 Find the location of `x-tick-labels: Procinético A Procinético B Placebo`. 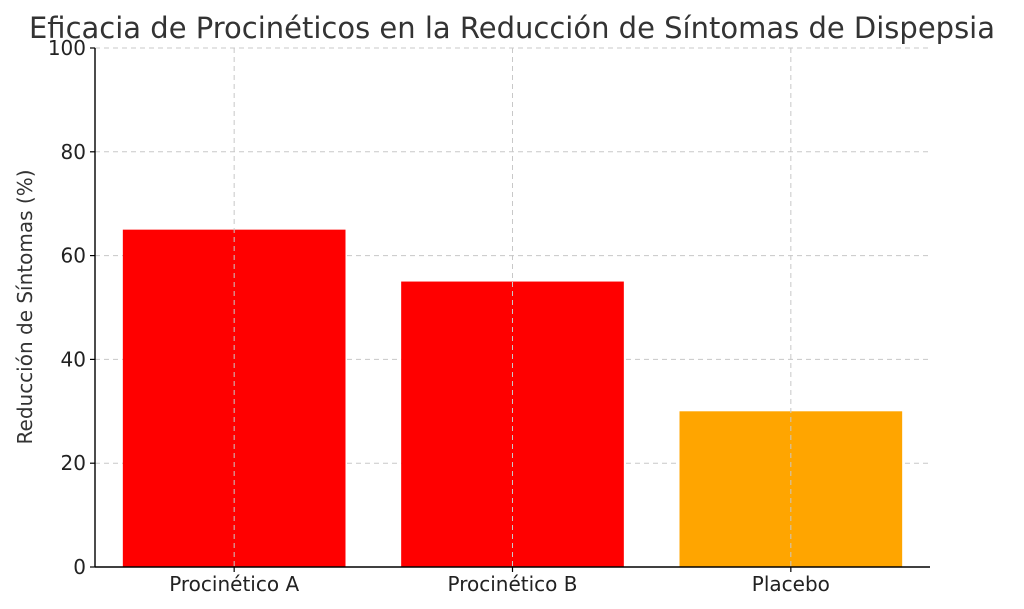

x-tick-labels: Procinético A Procinético B Placebo is located at coordinates (499, 584).